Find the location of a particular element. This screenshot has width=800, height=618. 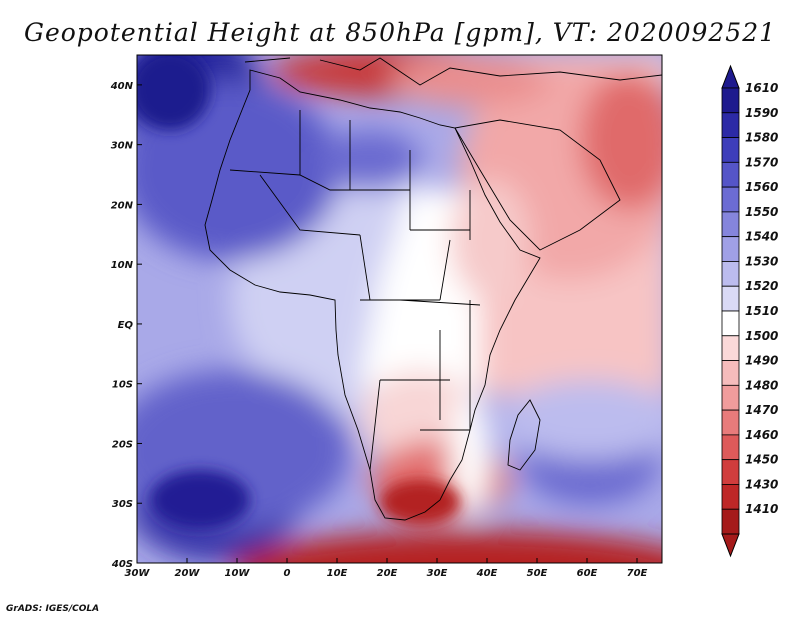

lon-tick-label: 10E is located at coordinates (337, 573).